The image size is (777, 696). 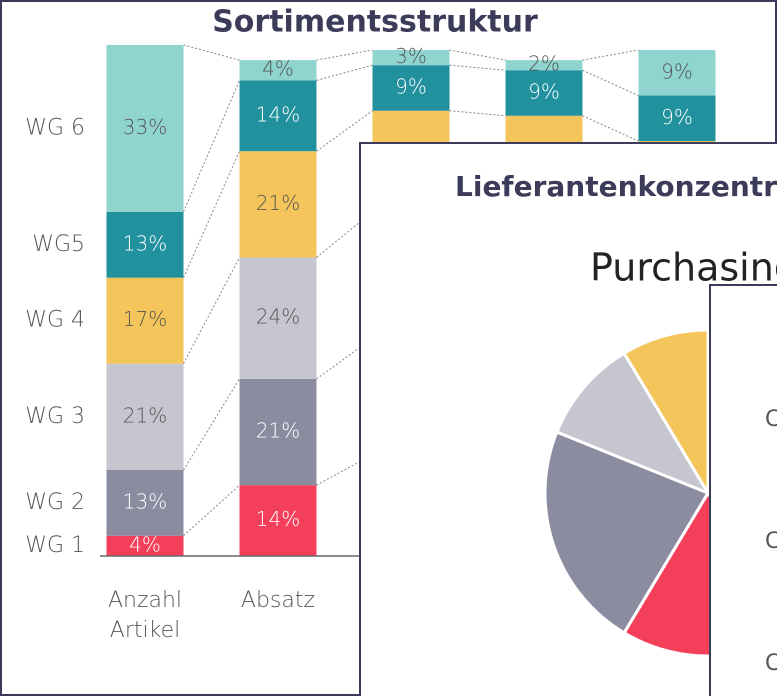 I want to click on x-tick-label: Anzahl Artikel, so click(x=145, y=615).